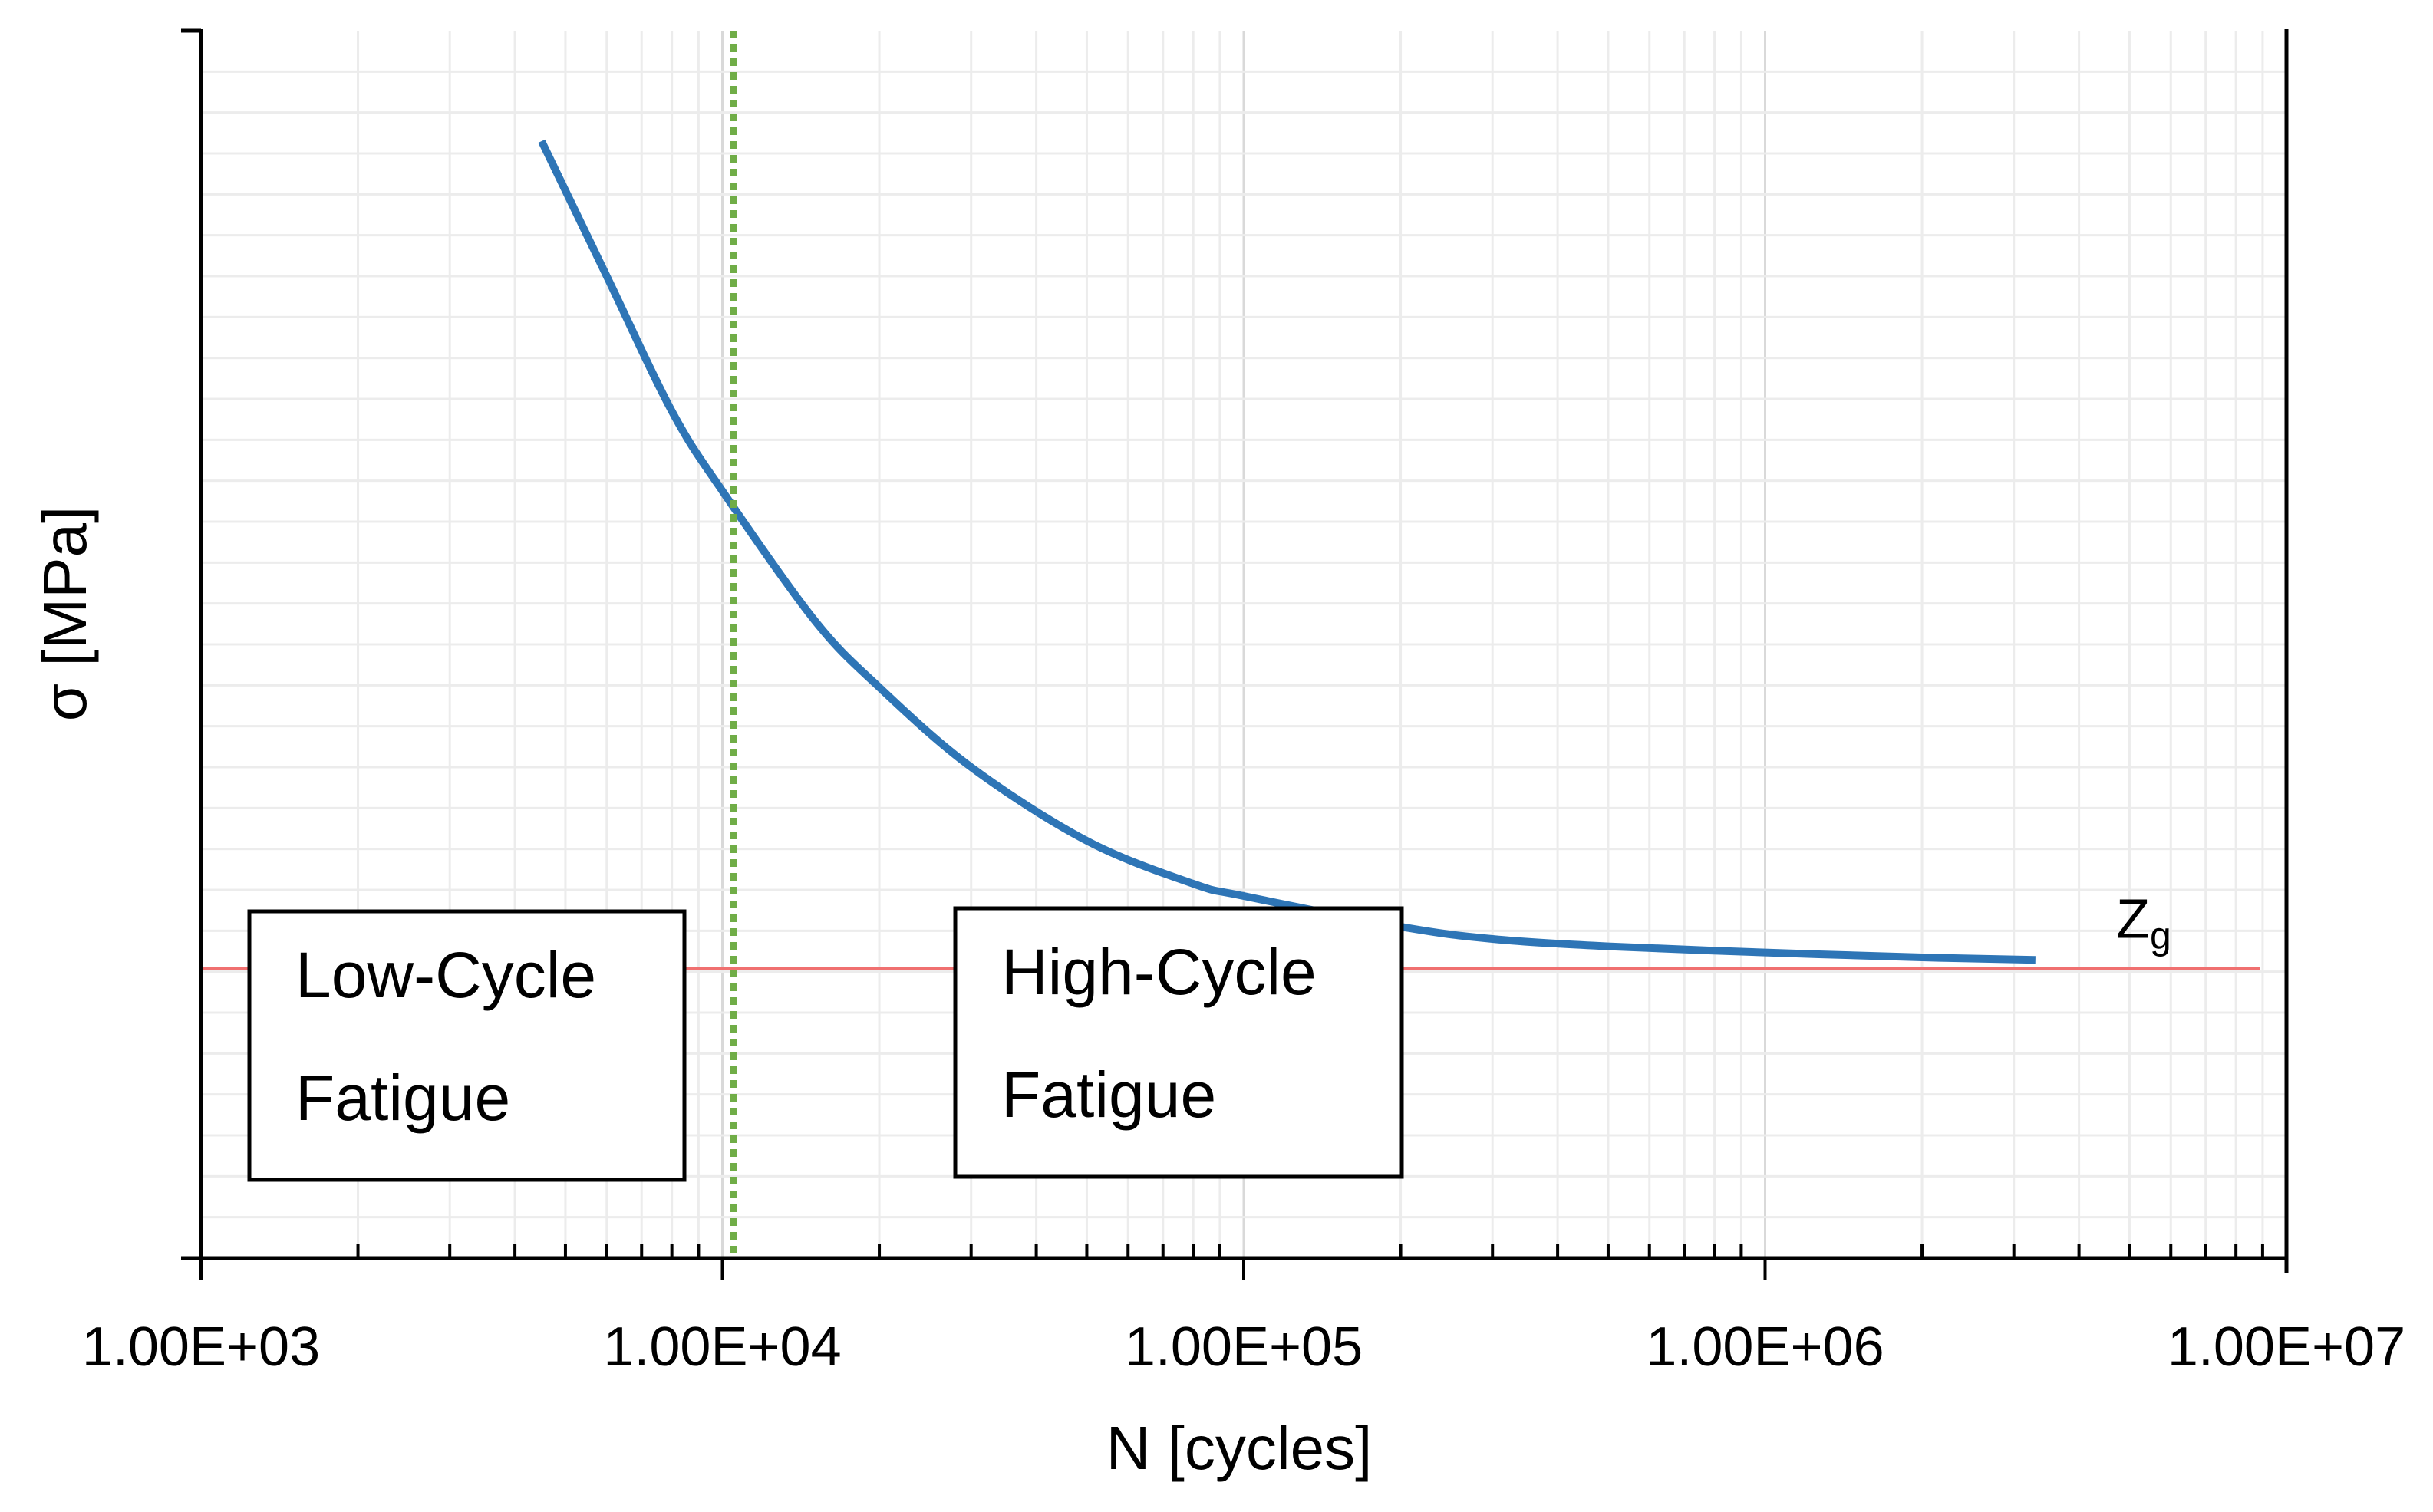  Describe the element at coordinates (1765, 1347) in the screenshot. I see `x-tick-label: 1.00E+06` at that location.